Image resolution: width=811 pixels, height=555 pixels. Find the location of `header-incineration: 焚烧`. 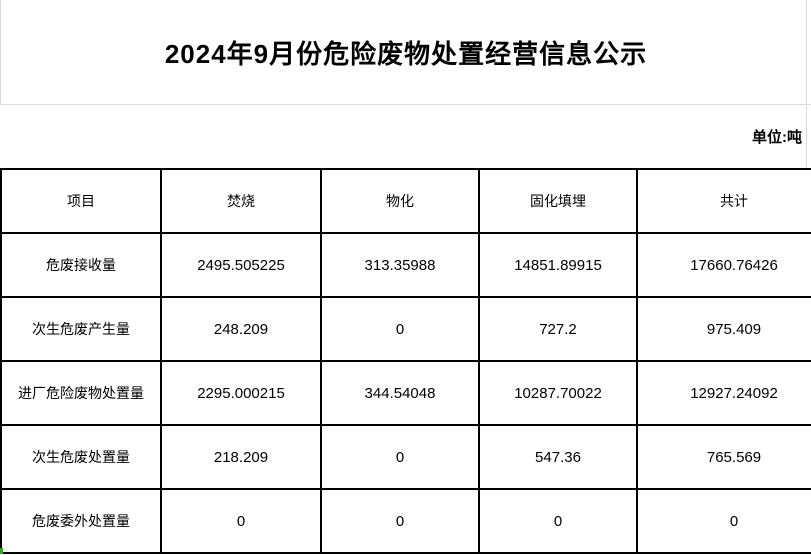

header-incineration: 焚烧 is located at coordinates (241, 201).